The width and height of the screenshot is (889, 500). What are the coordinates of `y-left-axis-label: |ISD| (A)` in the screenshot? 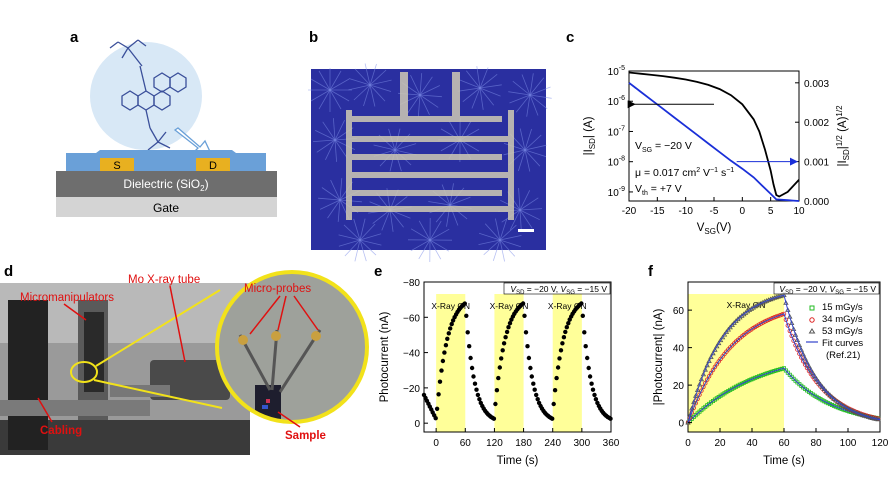 It's located at (590, 135).